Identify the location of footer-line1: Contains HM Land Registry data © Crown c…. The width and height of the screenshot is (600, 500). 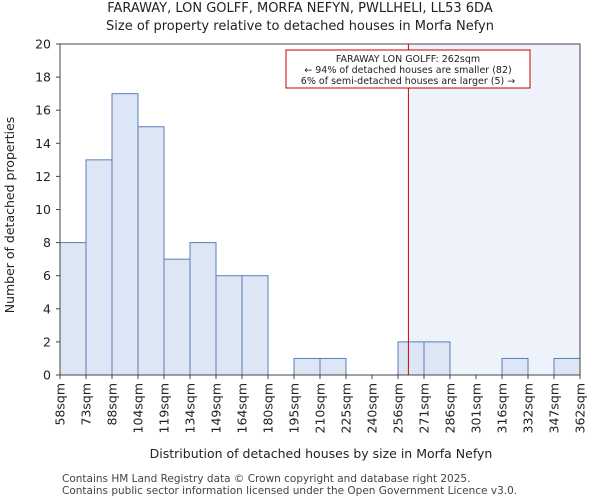
(266, 479).